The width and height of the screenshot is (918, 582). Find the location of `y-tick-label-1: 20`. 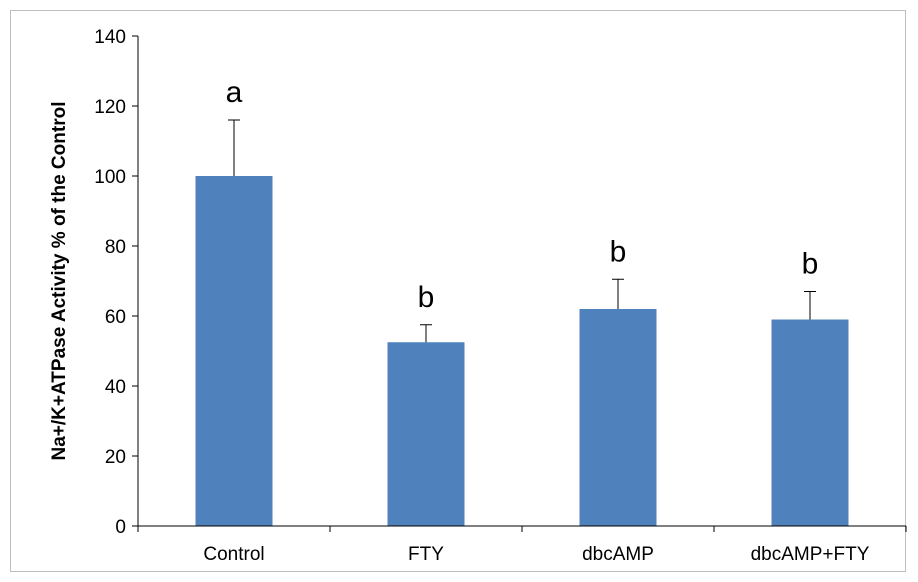

y-tick-label-1: 20 is located at coordinates (115, 457).